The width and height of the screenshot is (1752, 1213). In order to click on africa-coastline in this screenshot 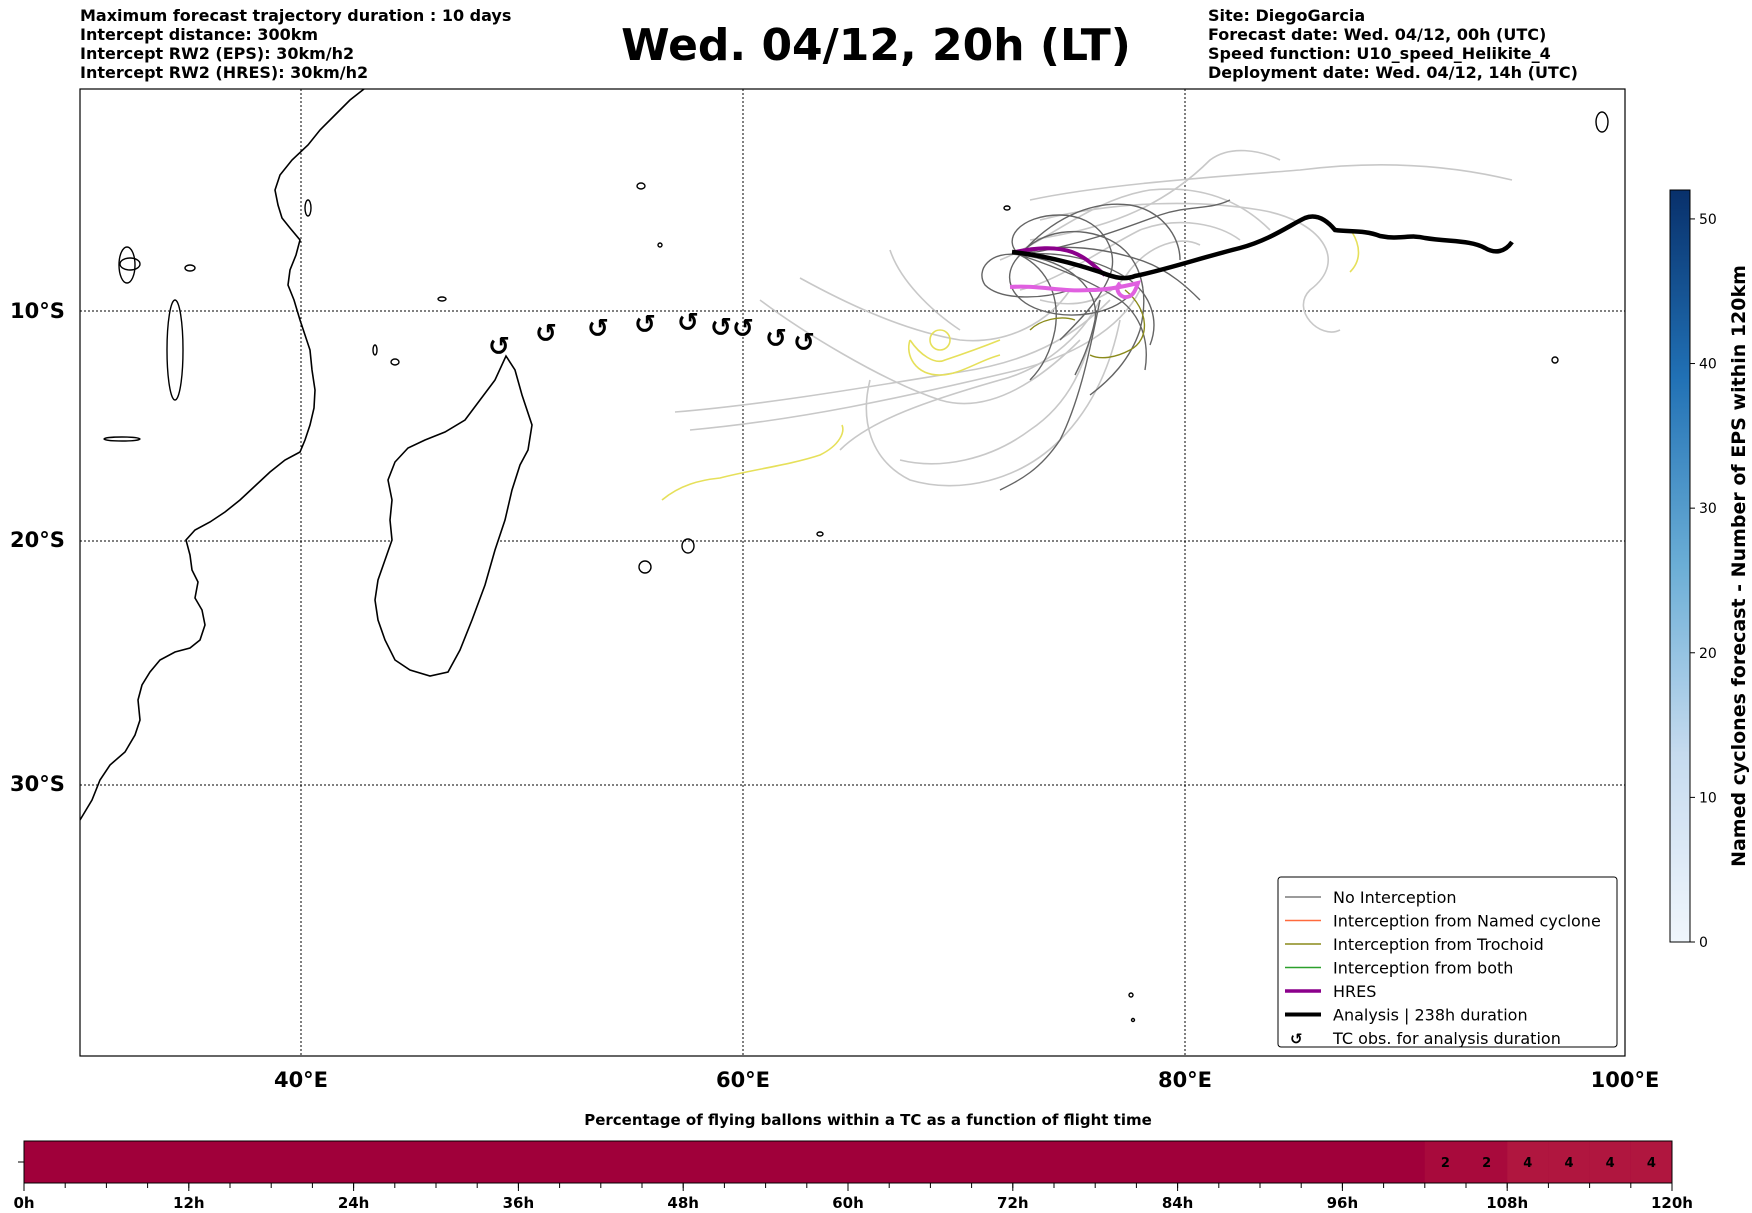, I will do `click(222, 455)`.